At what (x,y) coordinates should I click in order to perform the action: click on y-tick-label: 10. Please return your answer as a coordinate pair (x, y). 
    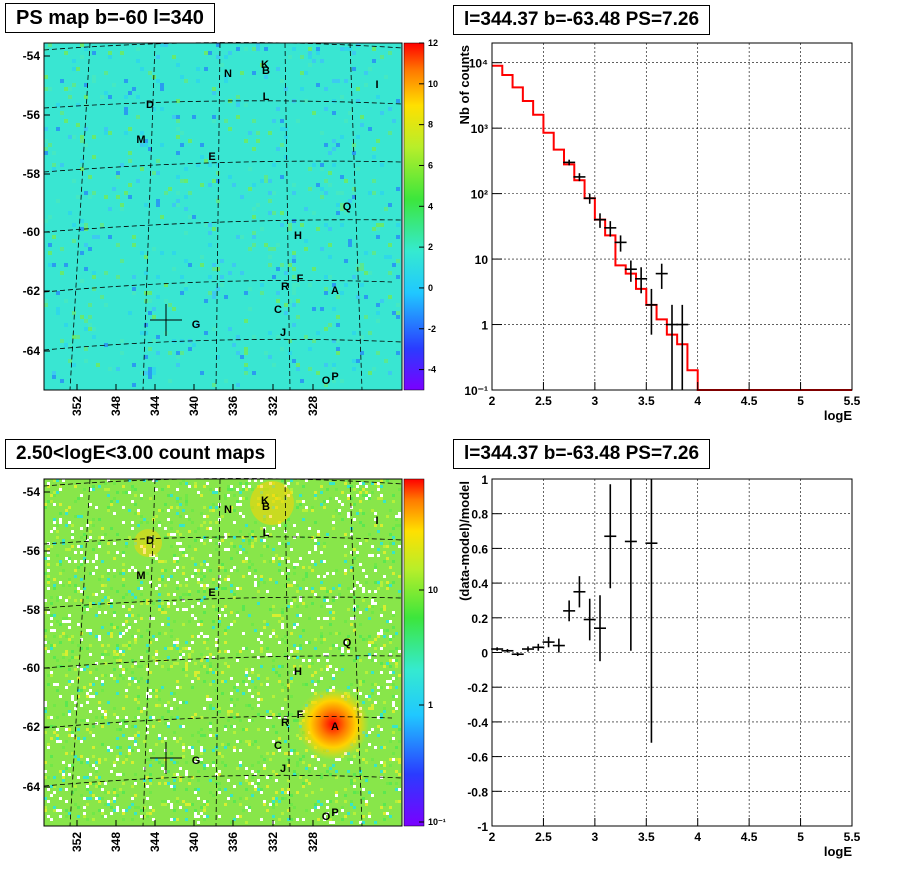
    Looking at the image, I should click on (482, 260).